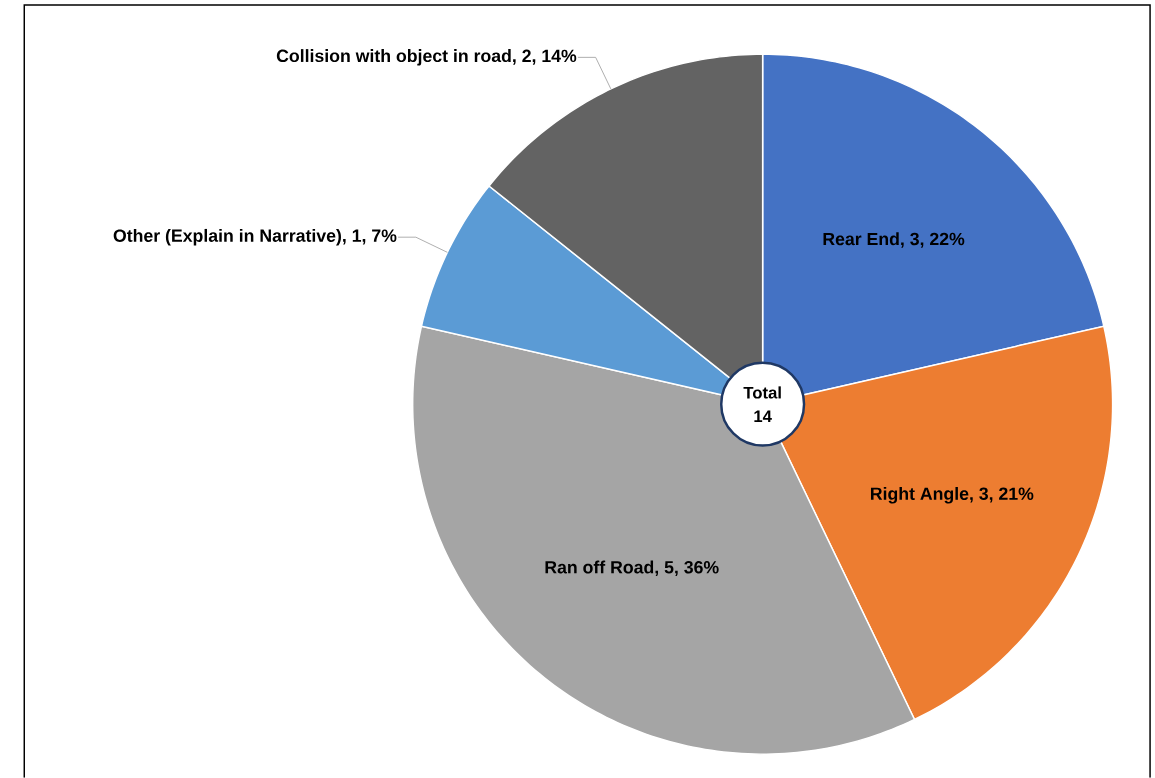 This screenshot has width=1155, height=778. Describe the element at coordinates (952, 495) in the screenshot. I see `slice-label: Right Angle, 3, 21%` at that location.